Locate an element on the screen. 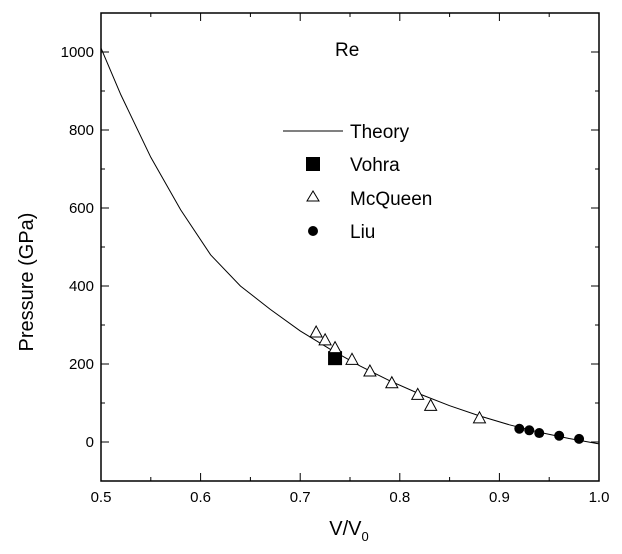  data-markers-layer is located at coordinates (447, 384).